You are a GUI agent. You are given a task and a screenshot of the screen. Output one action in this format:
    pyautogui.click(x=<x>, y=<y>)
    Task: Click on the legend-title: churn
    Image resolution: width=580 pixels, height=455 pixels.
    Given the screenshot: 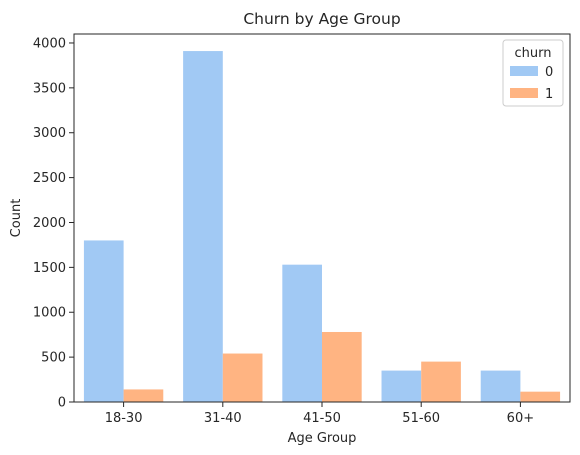 What is the action you would take?
    pyautogui.click(x=533, y=53)
    